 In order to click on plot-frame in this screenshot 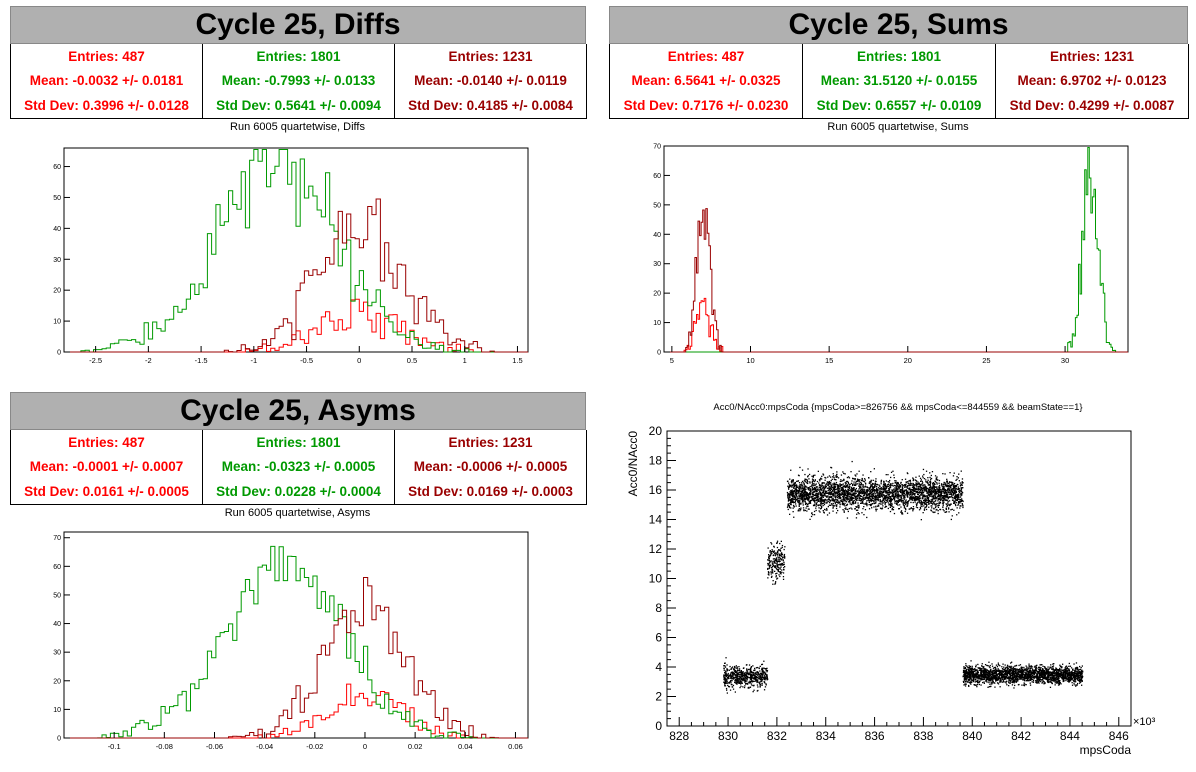, I will do `click(296, 250)`.